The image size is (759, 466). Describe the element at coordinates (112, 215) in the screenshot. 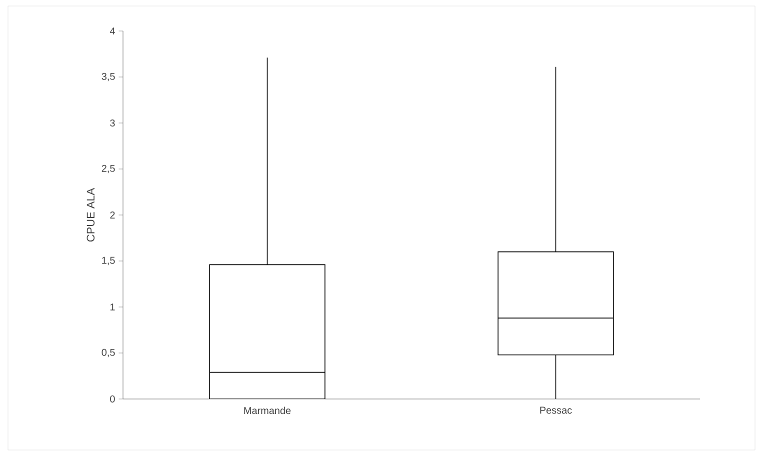

I see `y-tick-label: 2` at that location.